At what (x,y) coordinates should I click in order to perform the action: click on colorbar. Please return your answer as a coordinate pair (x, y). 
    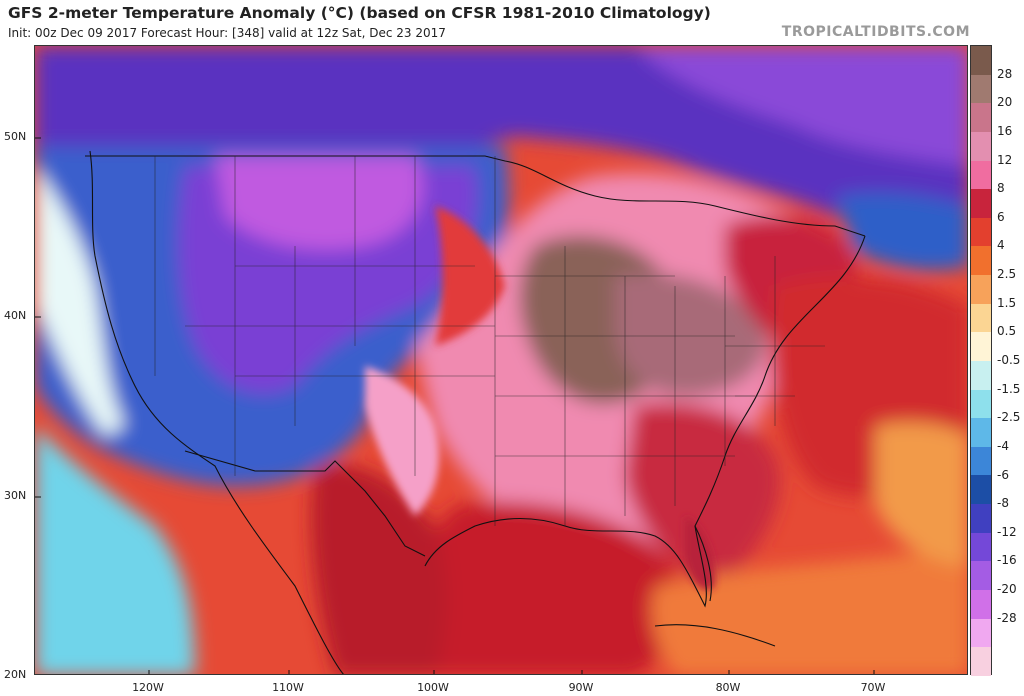
    Looking at the image, I should click on (981, 360).